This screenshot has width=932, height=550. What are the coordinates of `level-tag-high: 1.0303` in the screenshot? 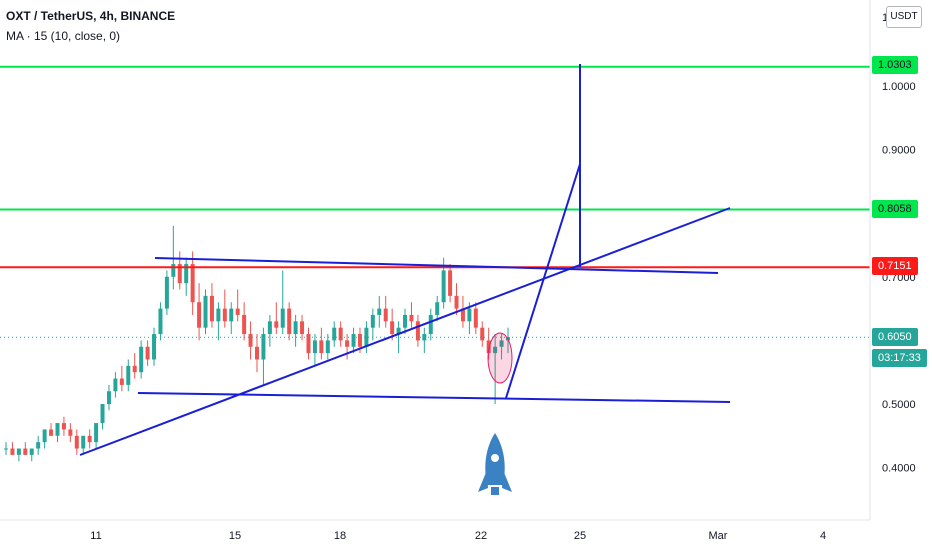 It's located at (895, 65).